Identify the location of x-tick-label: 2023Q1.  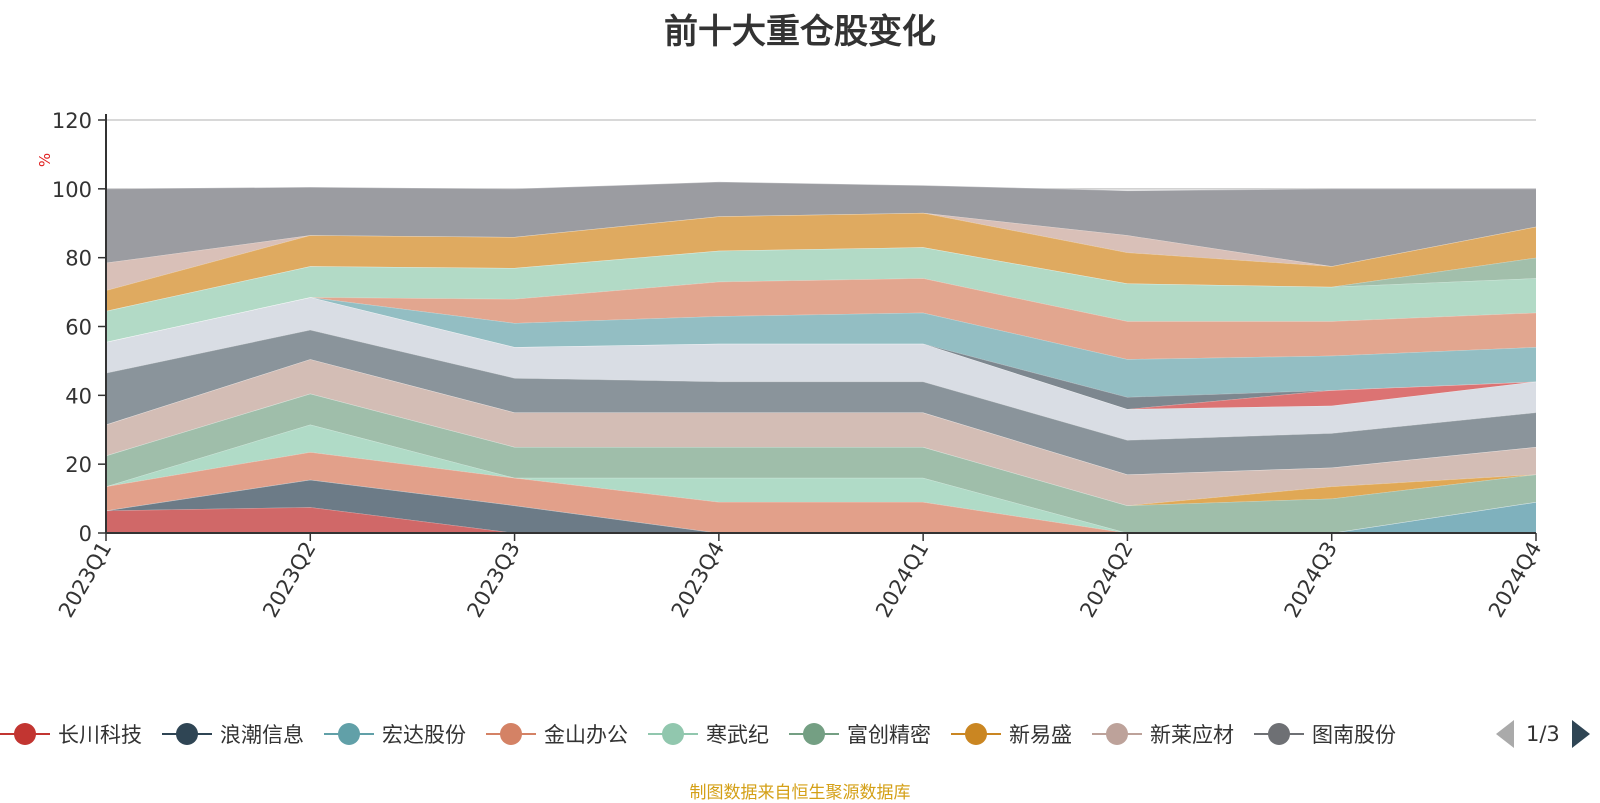
(85, 580).